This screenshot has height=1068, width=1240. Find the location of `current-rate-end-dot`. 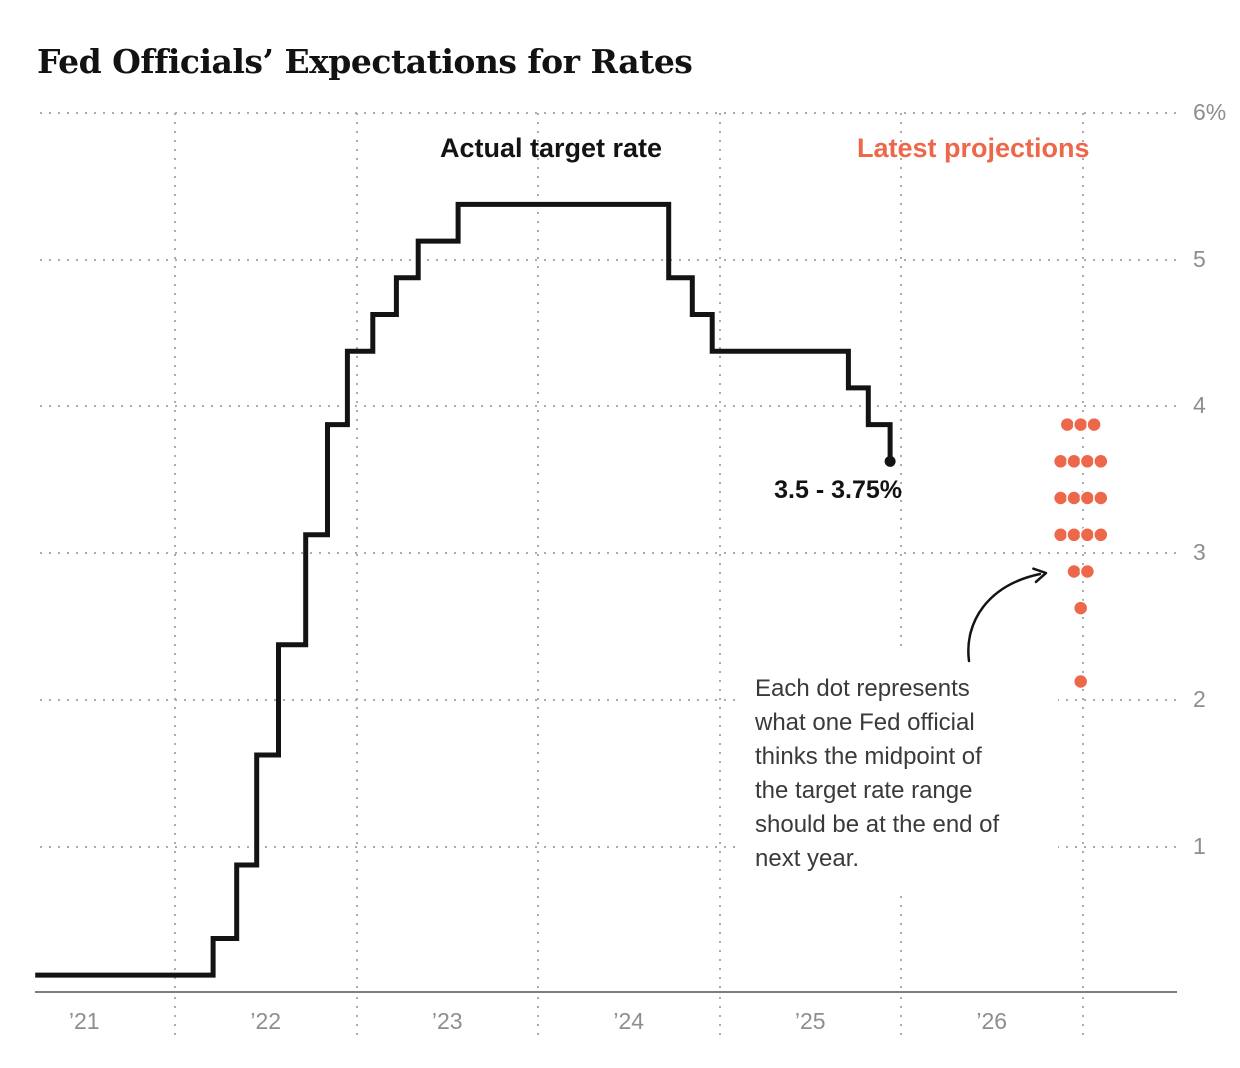

current-rate-end-dot is located at coordinates (890, 461).